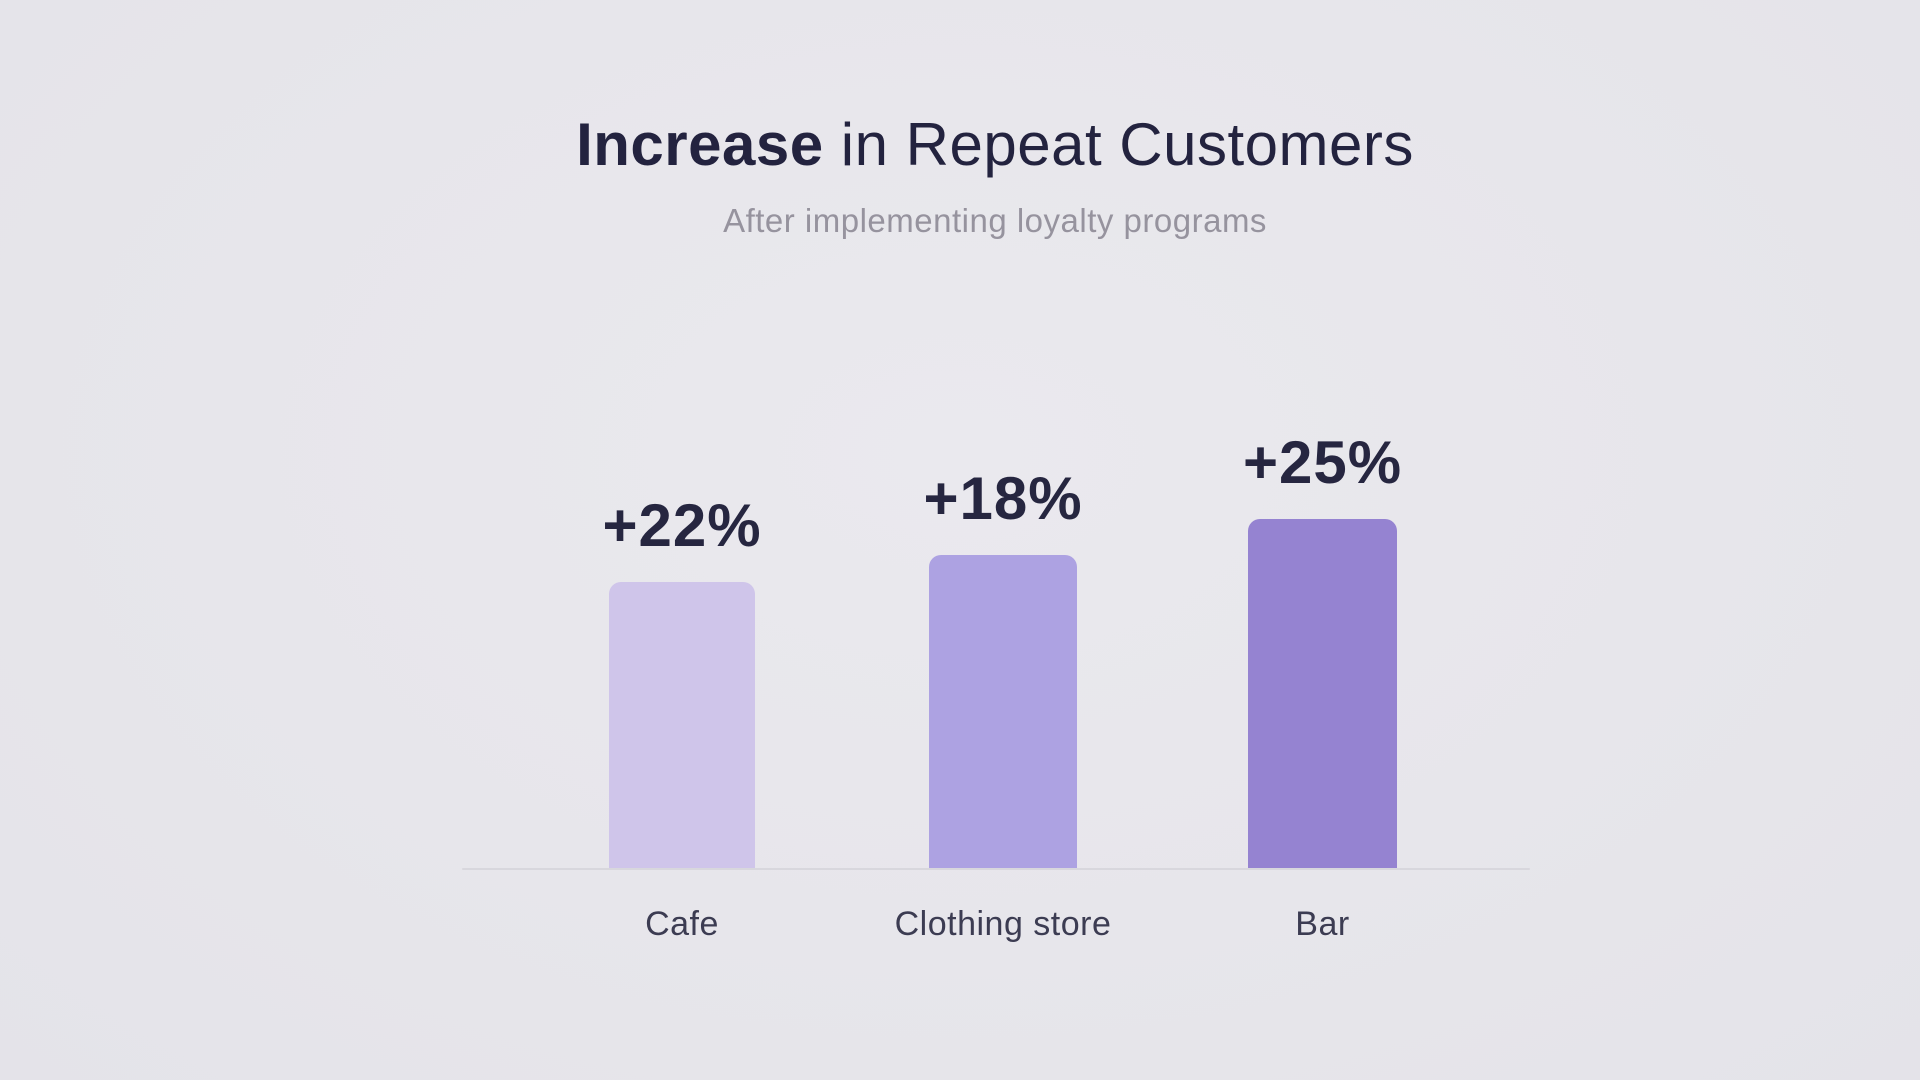  Describe the element at coordinates (995, 220) in the screenshot. I see `chart-subtitle: After implementing loyalty programs` at that location.